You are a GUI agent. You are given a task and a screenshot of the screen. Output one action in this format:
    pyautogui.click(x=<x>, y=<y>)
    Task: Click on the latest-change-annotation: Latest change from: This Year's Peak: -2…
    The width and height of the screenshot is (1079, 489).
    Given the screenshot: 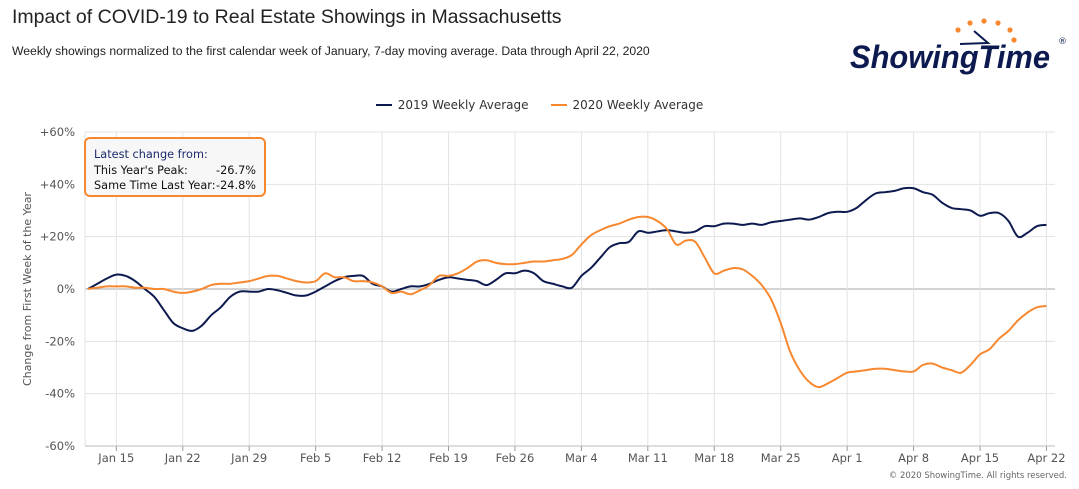 What is the action you would take?
    pyautogui.click(x=175, y=167)
    